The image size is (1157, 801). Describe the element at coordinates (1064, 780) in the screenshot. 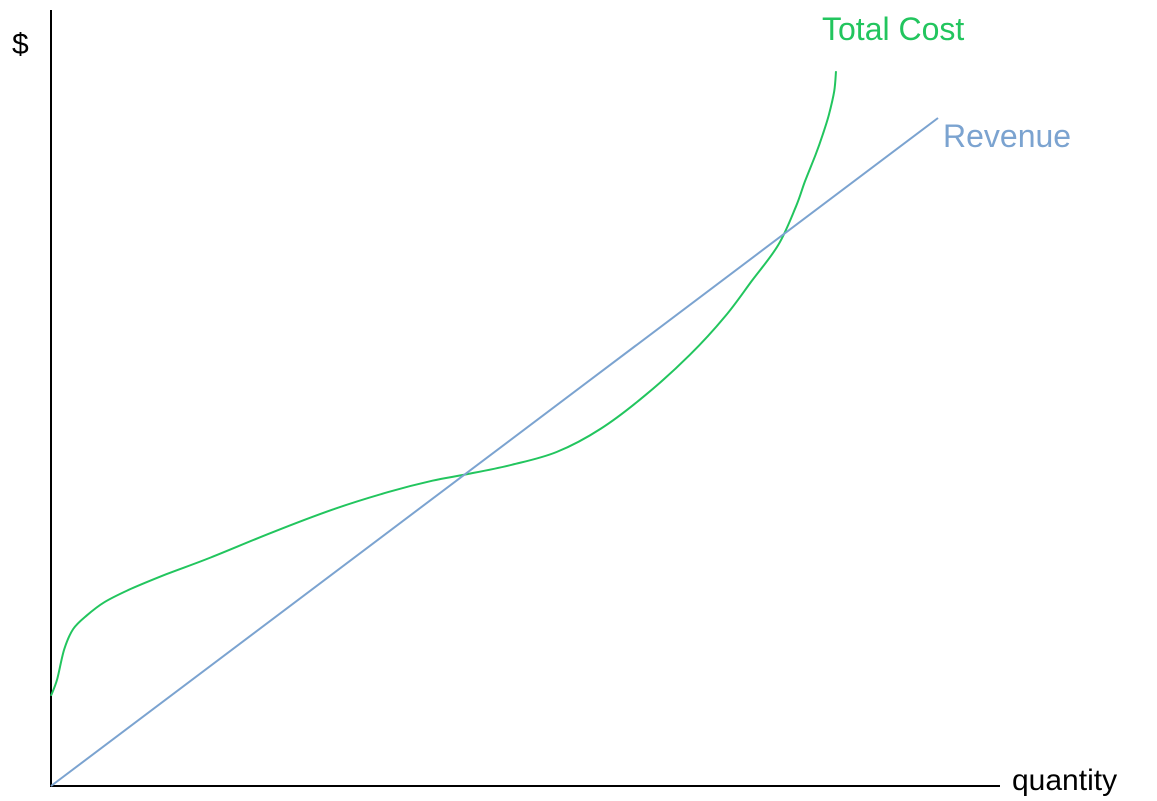

I see `x-axis-label: quantity` at that location.